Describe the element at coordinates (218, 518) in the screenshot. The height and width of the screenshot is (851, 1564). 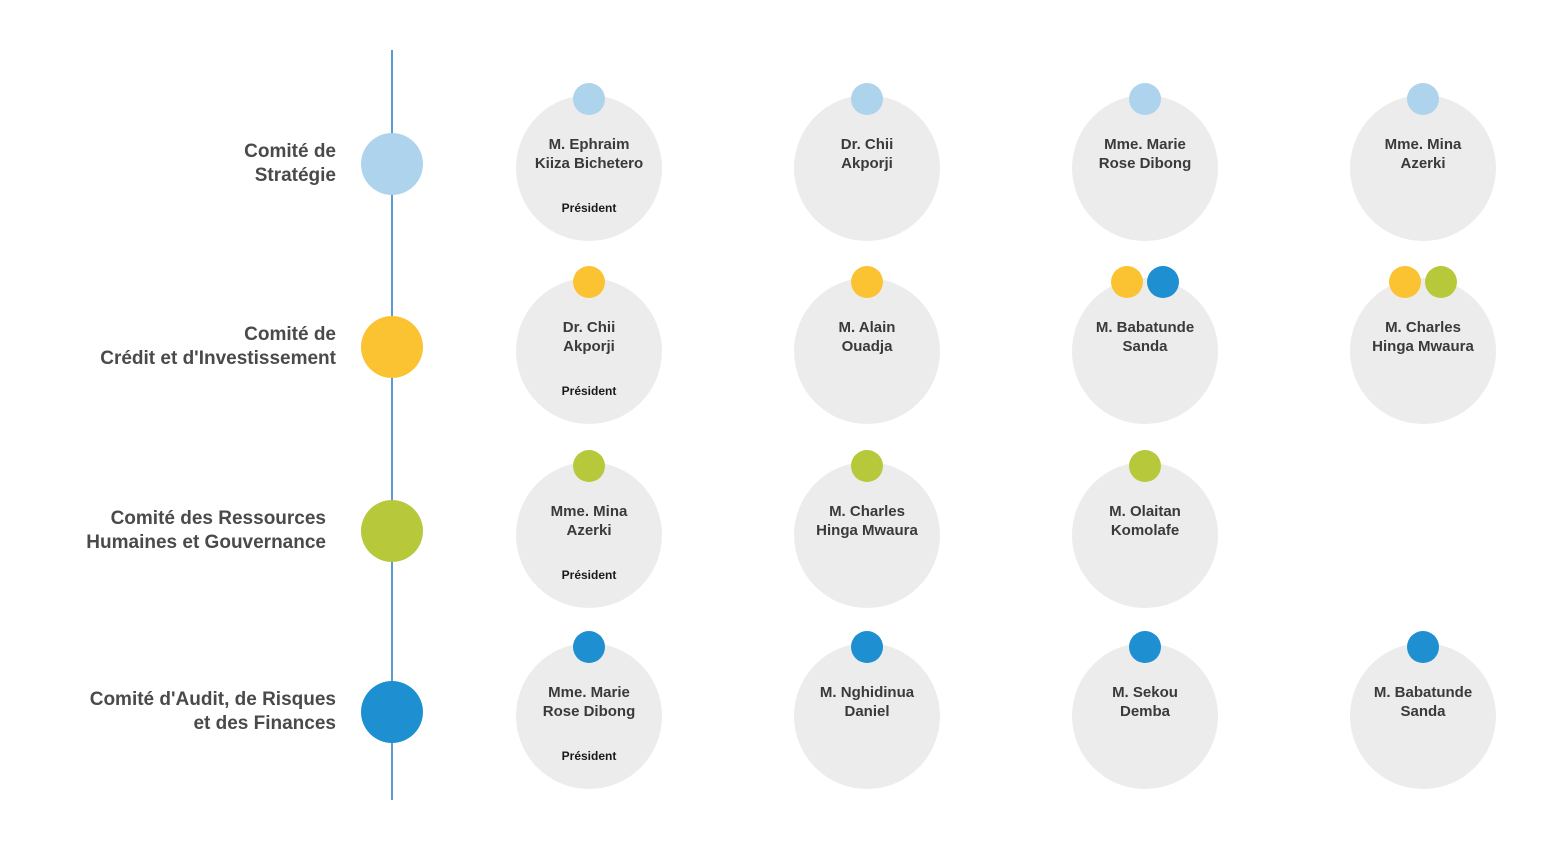
I see `committee-label-line: Comité des Ressources` at that location.